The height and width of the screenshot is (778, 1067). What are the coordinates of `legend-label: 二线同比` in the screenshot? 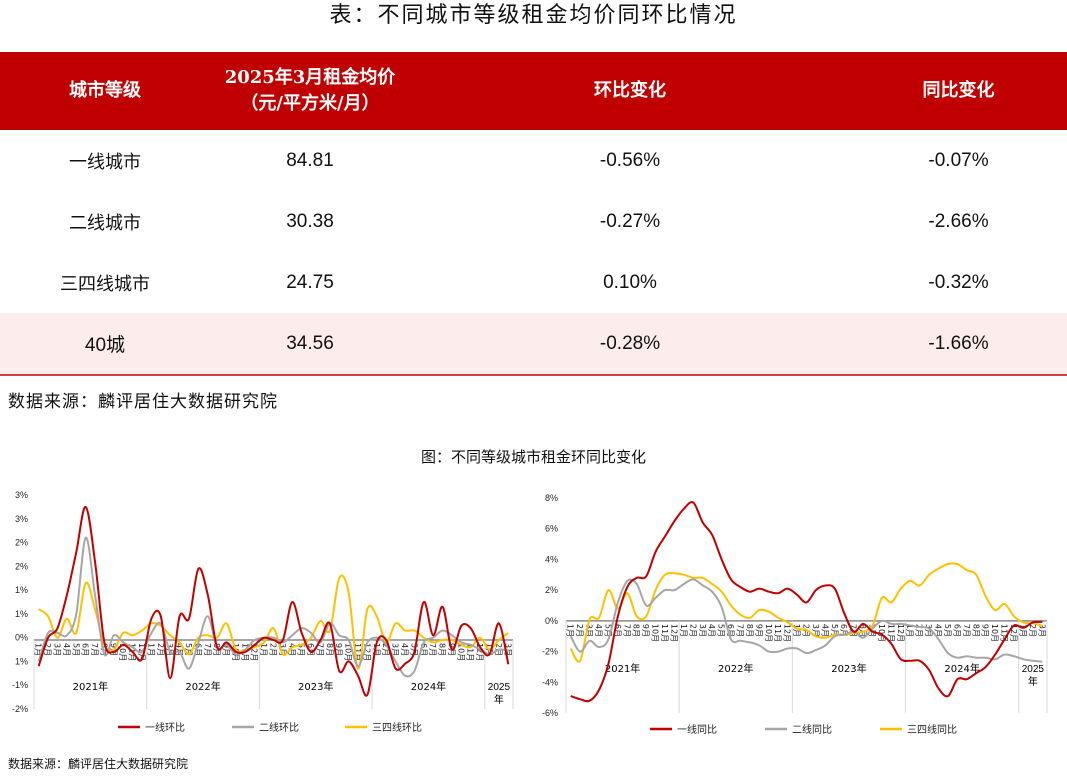 It's located at (812, 729).